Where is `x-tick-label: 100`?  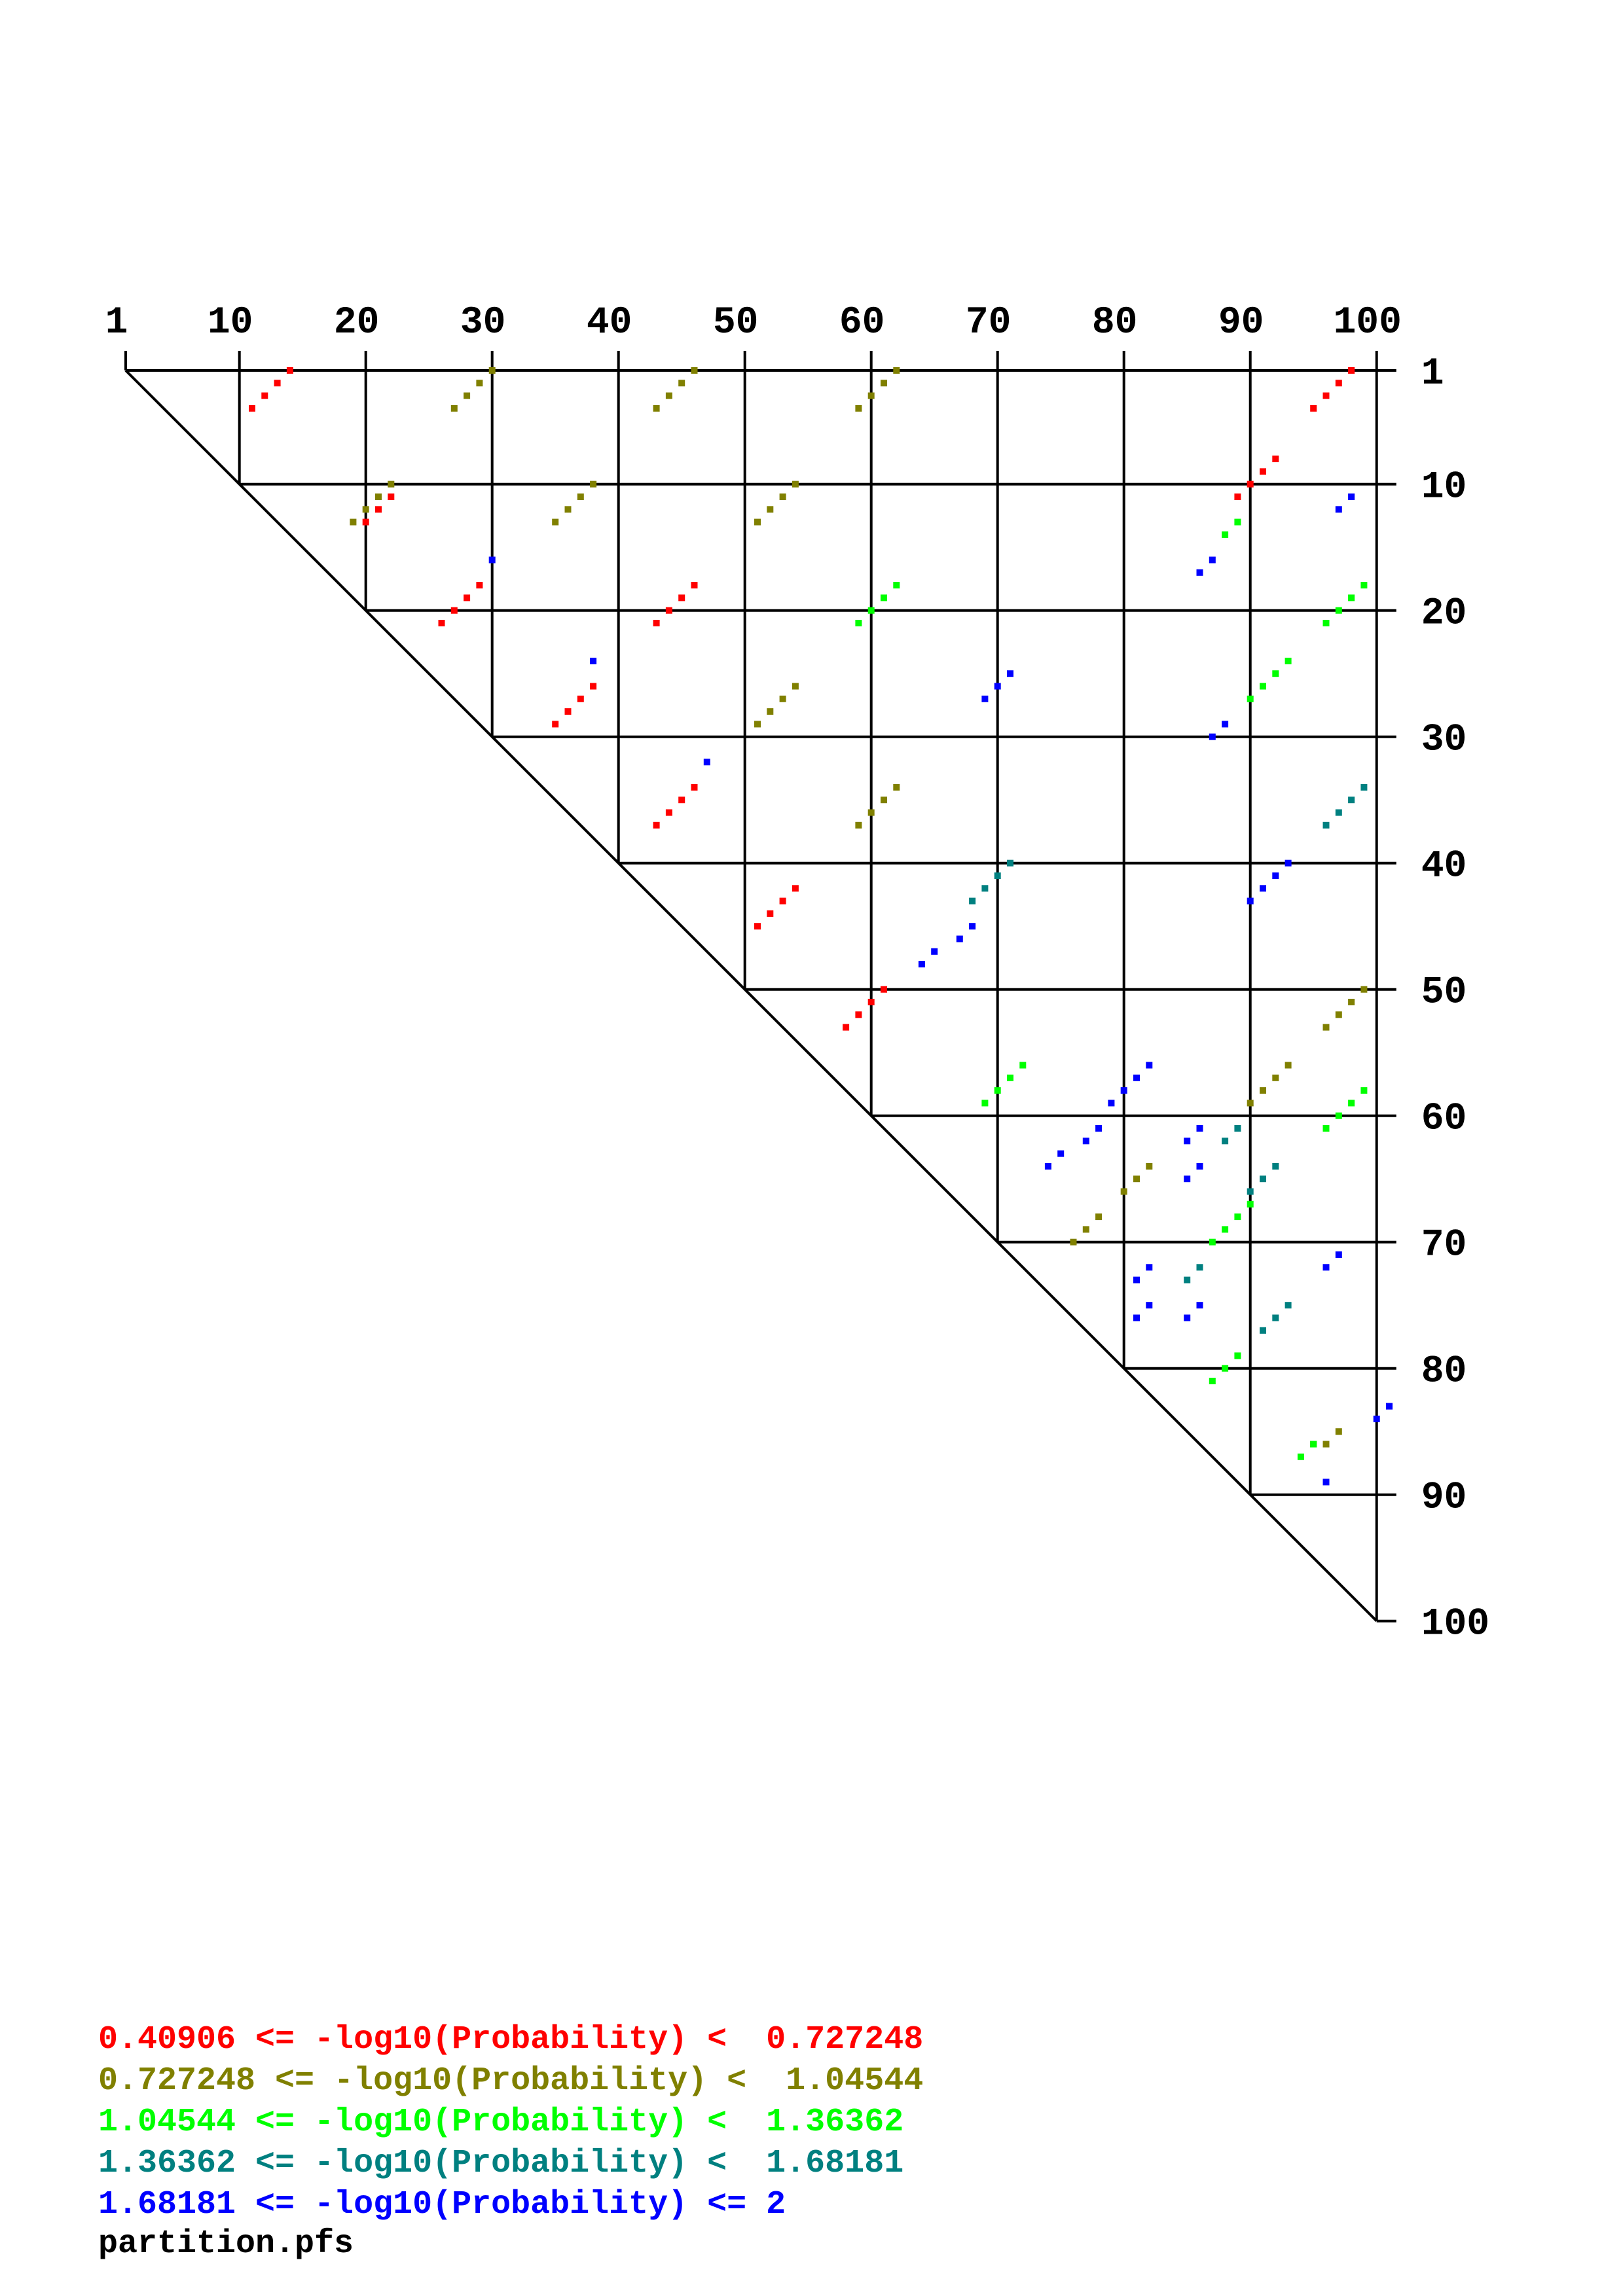 x-tick-label: 100 is located at coordinates (1367, 323).